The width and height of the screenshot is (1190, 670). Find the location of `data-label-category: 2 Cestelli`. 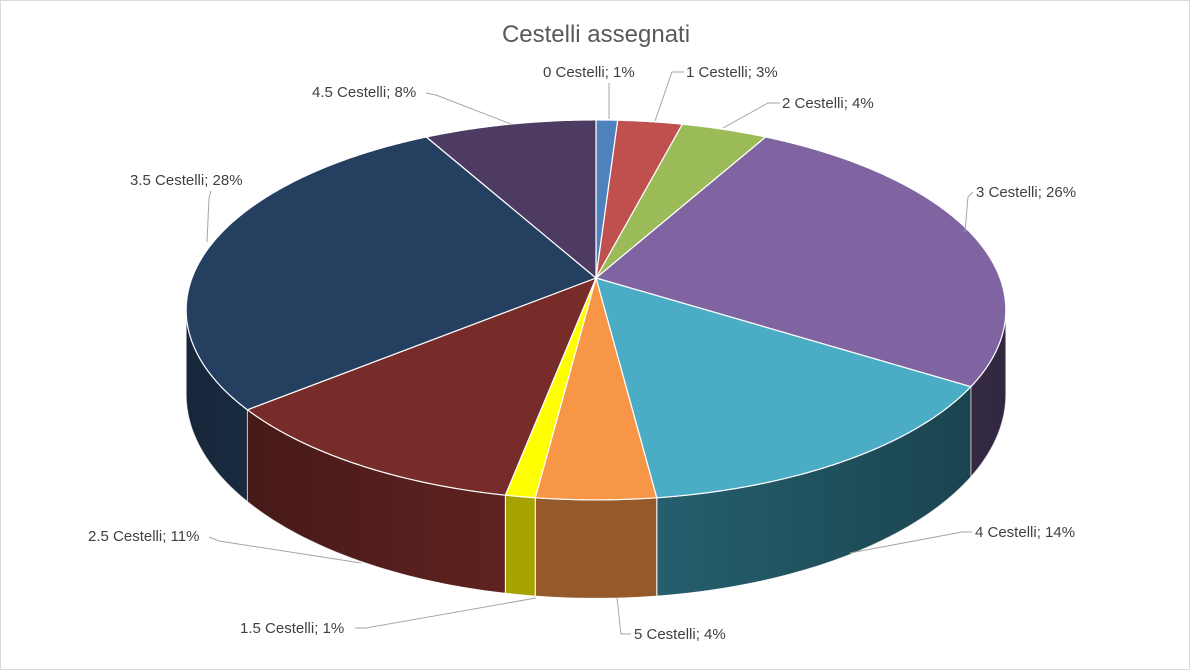

data-label-category: 2 Cestelli is located at coordinates (813, 103).